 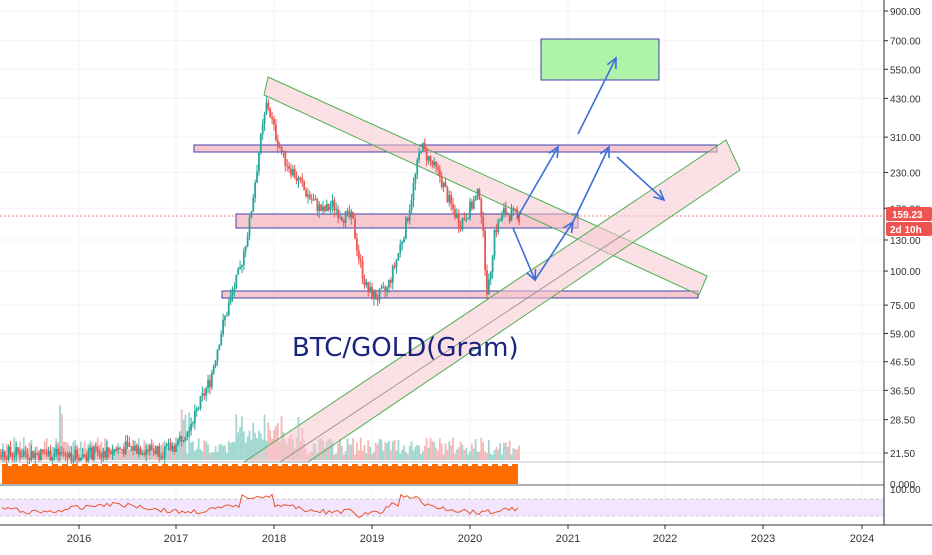 I want to click on resistance-zone, so click(x=455, y=148).